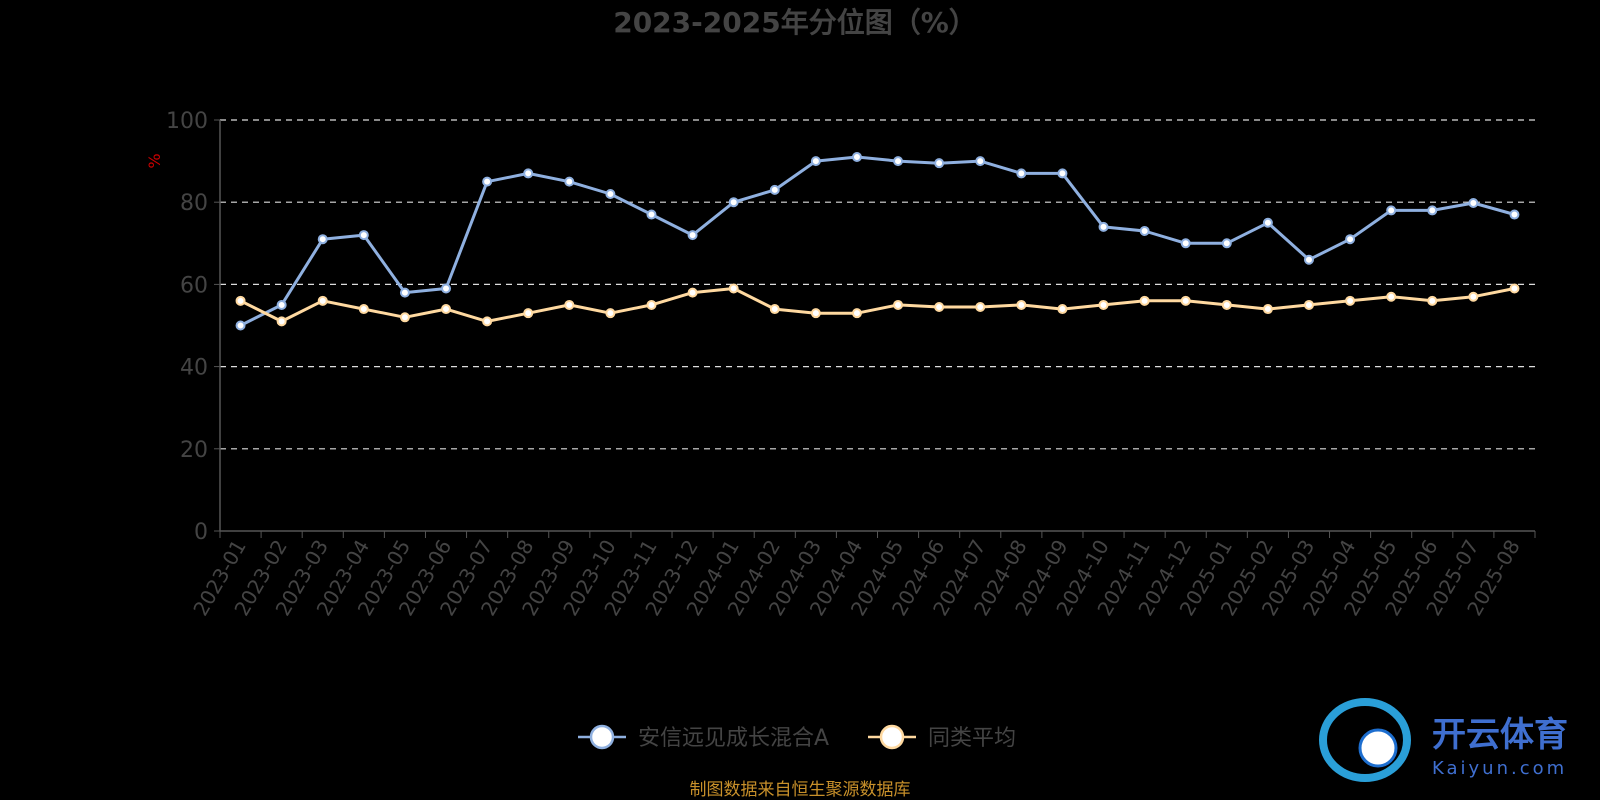  What do you see at coordinates (154, 160) in the screenshot?
I see `y-axis-label: %` at bounding box center [154, 160].